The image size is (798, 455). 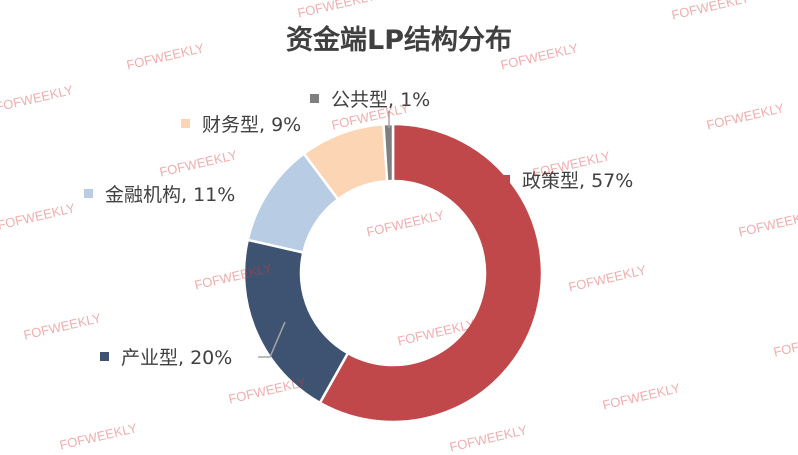 I want to click on slice-label-2: 金融机构, 11%, so click(x=170, y=195).